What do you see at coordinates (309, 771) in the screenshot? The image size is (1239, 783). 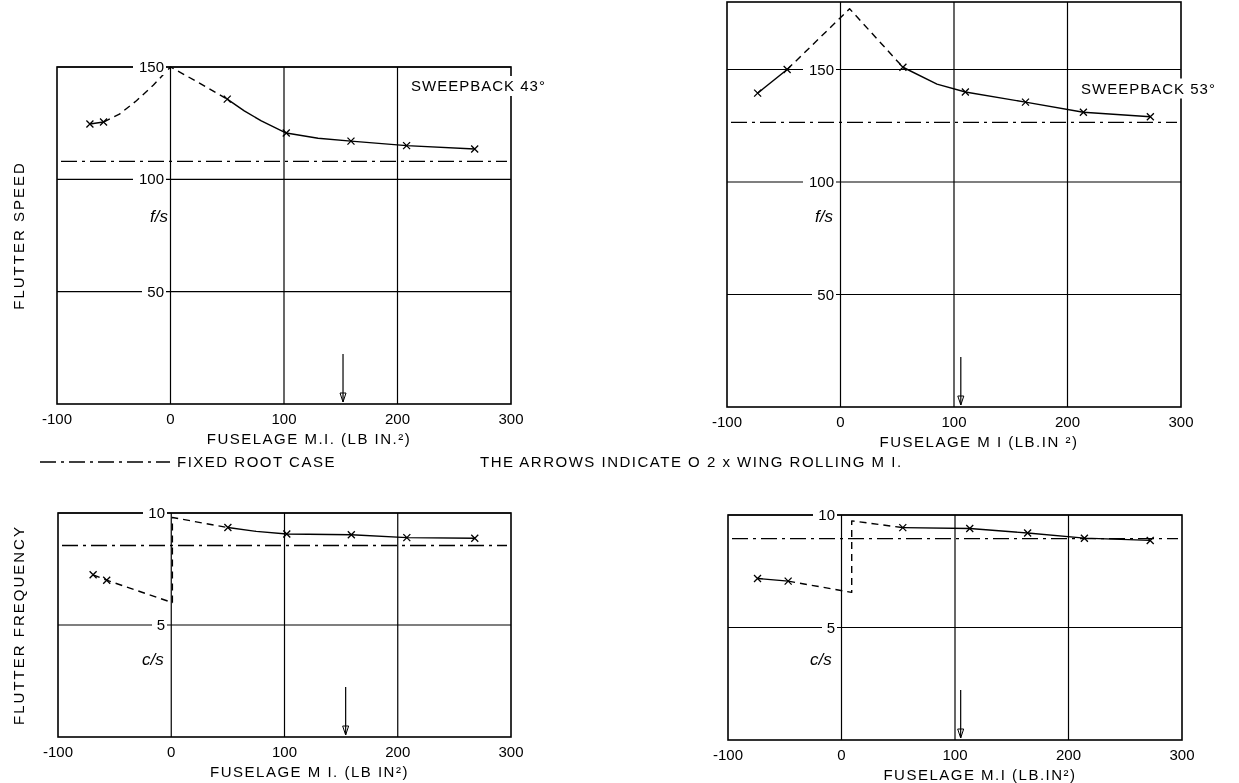 I see `x-axis-title: FUSELAGE M I. (LB IN²)` at bounding box center [309, 771].